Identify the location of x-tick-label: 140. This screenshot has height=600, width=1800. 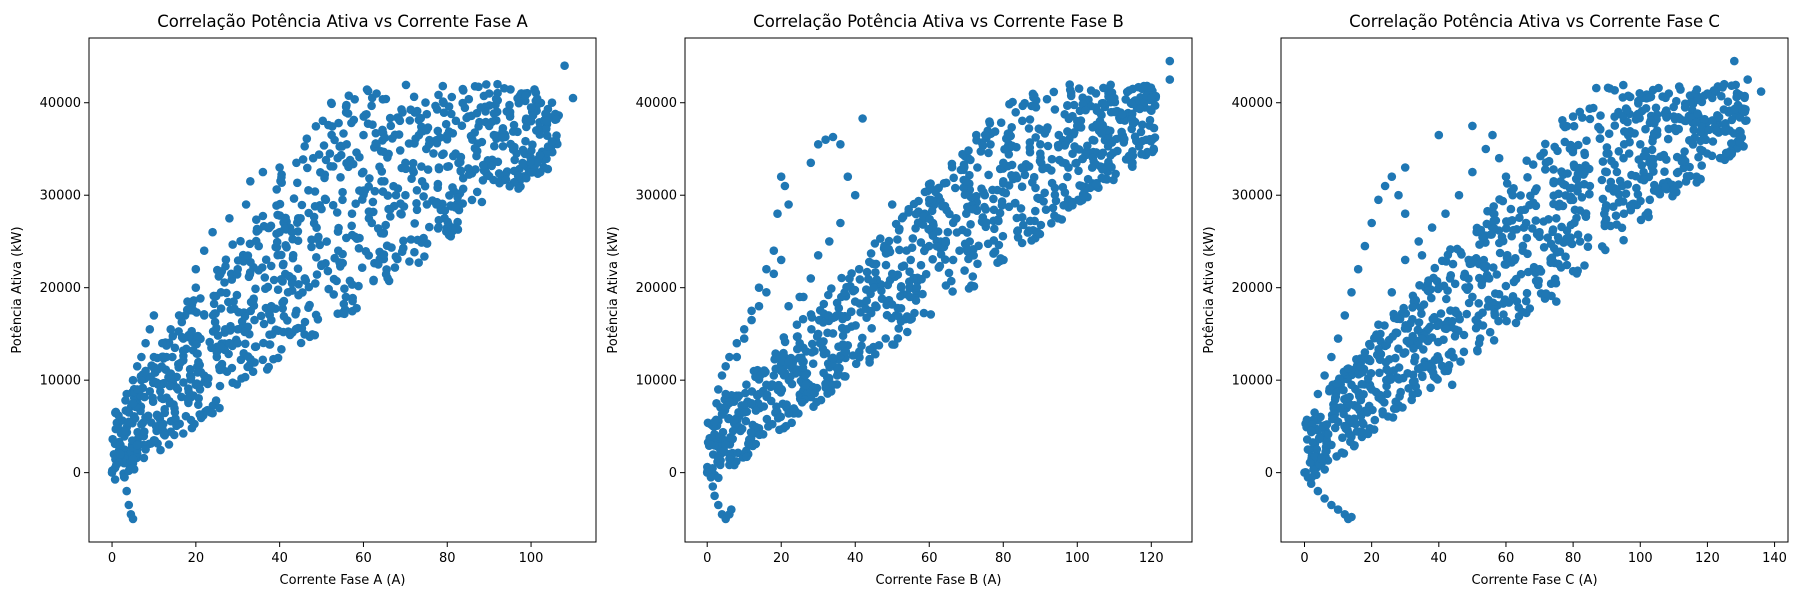
(1774, 558).